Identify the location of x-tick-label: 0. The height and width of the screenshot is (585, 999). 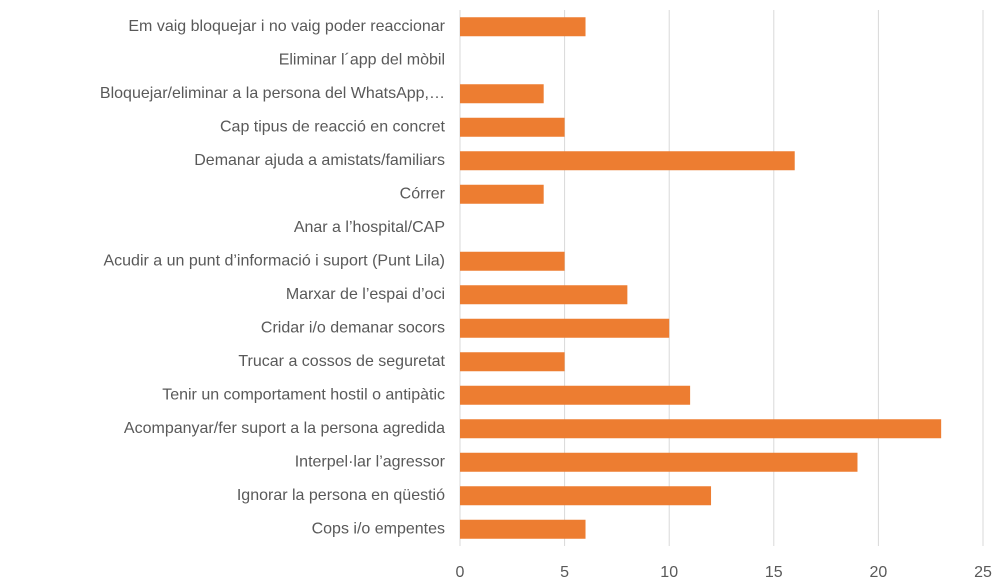
(460, 572).